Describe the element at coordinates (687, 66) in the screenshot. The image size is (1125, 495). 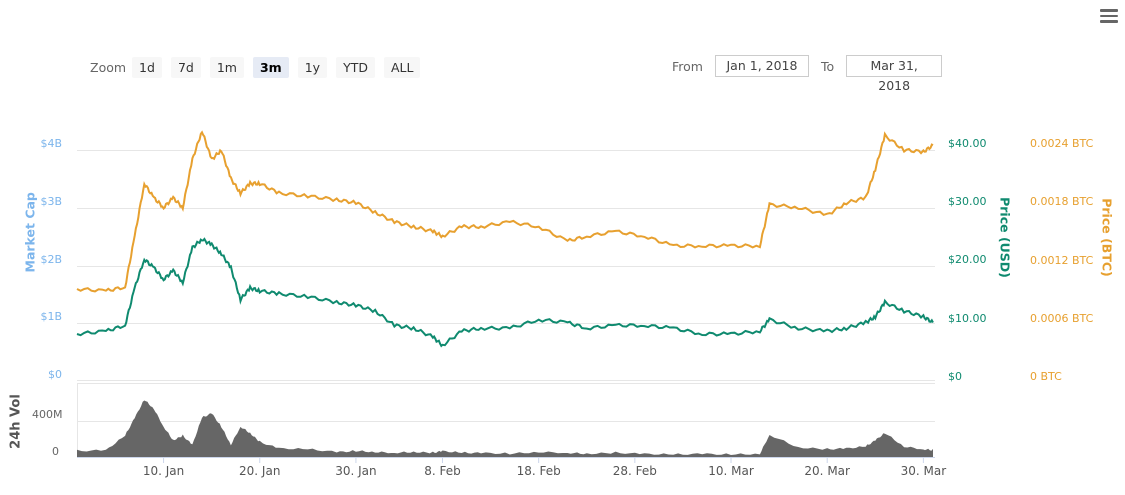
I see `from-label: From` at that location.